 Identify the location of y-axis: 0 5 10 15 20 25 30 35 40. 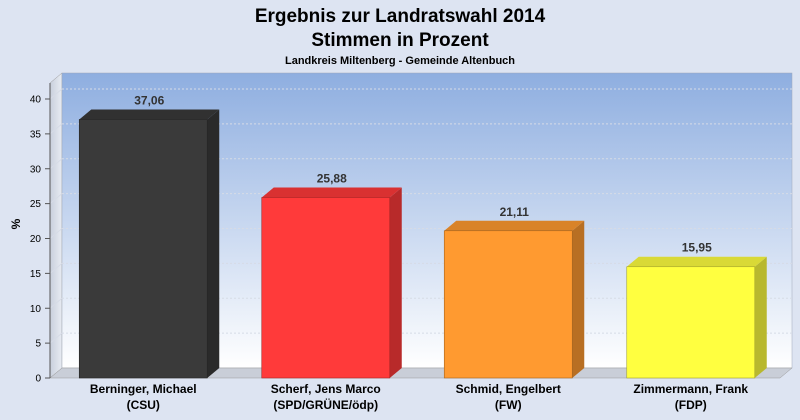
(40, 234).